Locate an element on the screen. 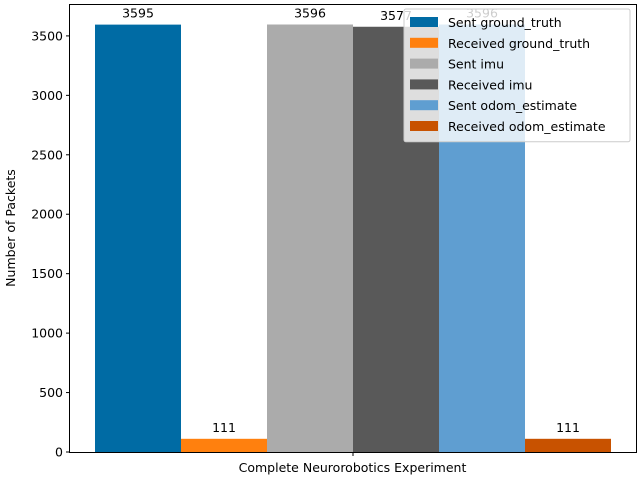 This screenshot has width=640, height=480. y-axis-label: Number of Packets is located at coordinates (10, 228).